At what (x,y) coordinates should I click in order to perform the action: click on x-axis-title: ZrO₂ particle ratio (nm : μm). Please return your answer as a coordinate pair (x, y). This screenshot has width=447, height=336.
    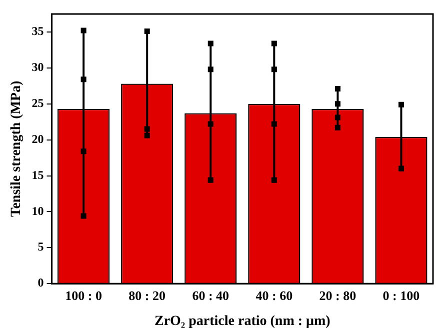
    Looking at the image, I should click on (242, 322).